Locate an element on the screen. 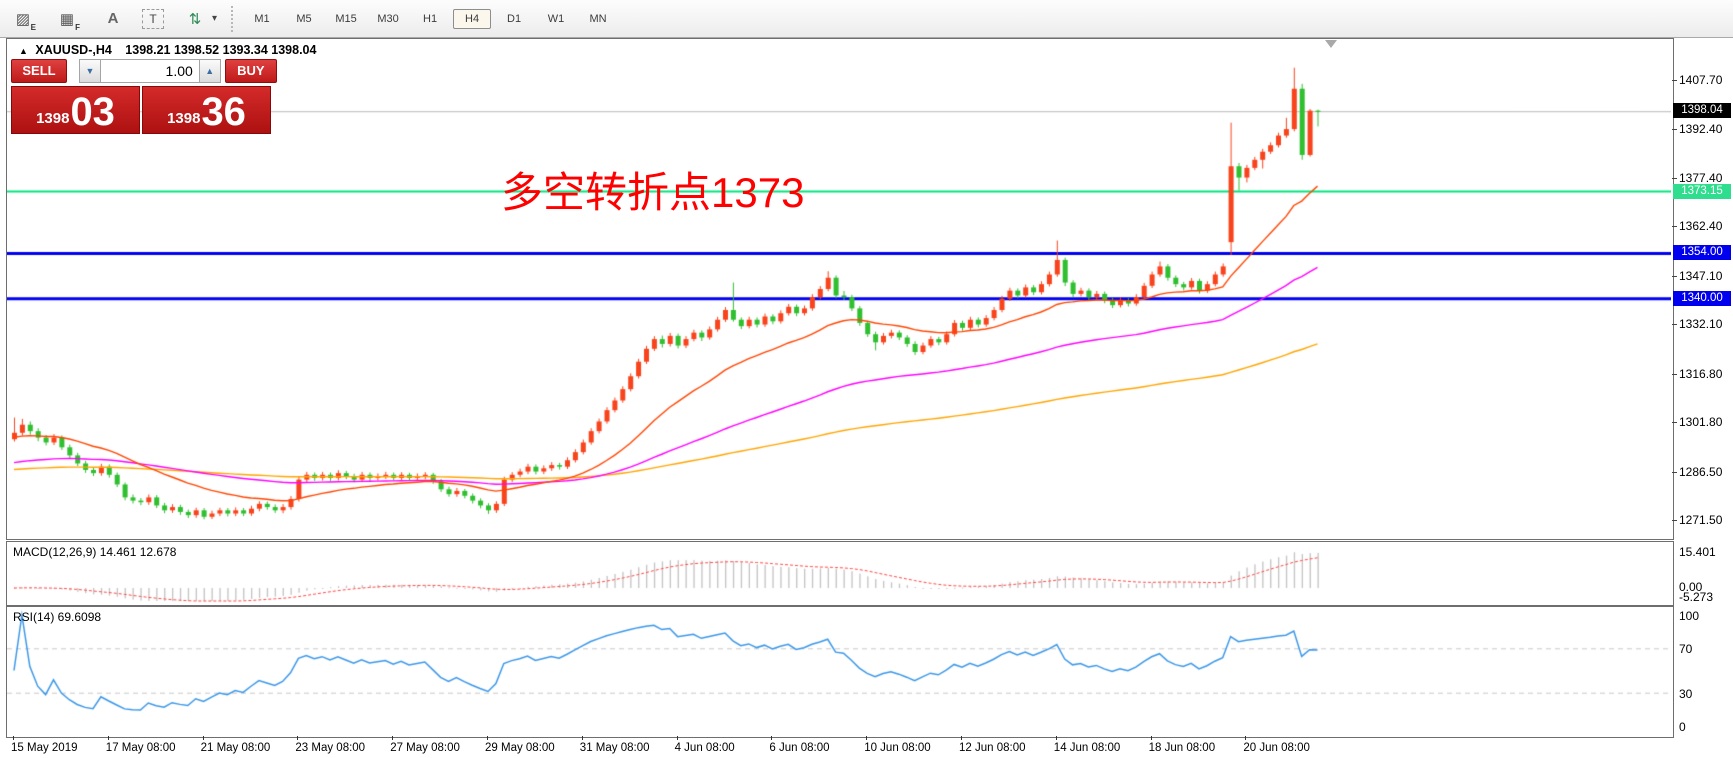 Image resolution: width=1733 pixels, height=758 pixels. hline-price-badge: 1373.15 is located at coordinates (1702, 191).